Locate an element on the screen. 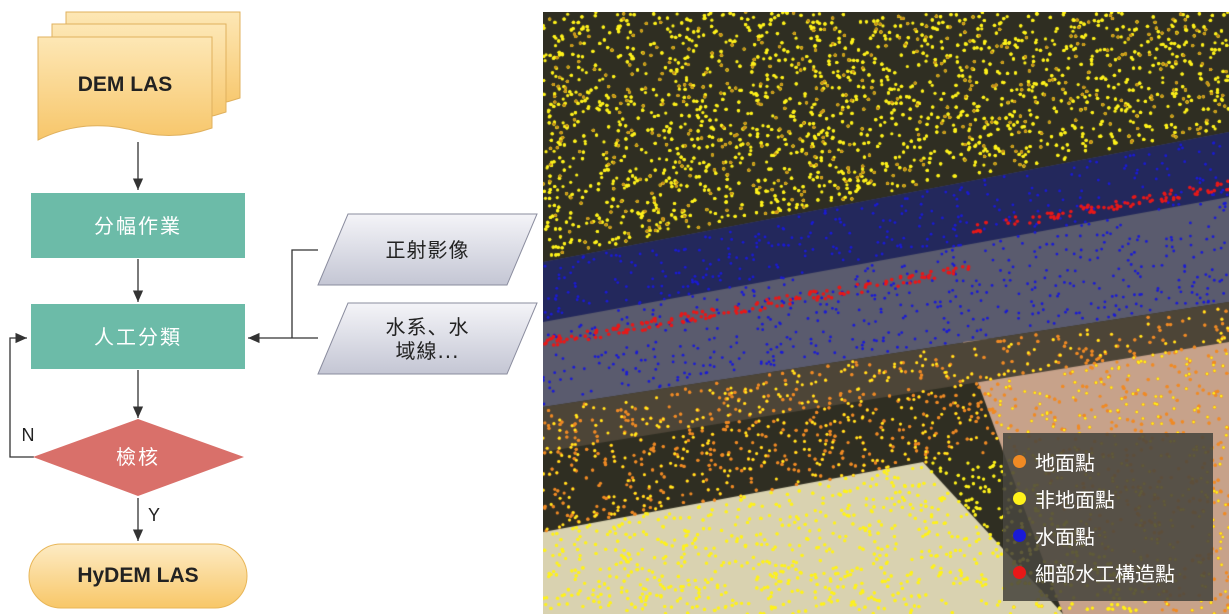 The height and width of the screenshot is (614, 1229). step1-label: 分幅作業 is located at coordinates (138, 225).